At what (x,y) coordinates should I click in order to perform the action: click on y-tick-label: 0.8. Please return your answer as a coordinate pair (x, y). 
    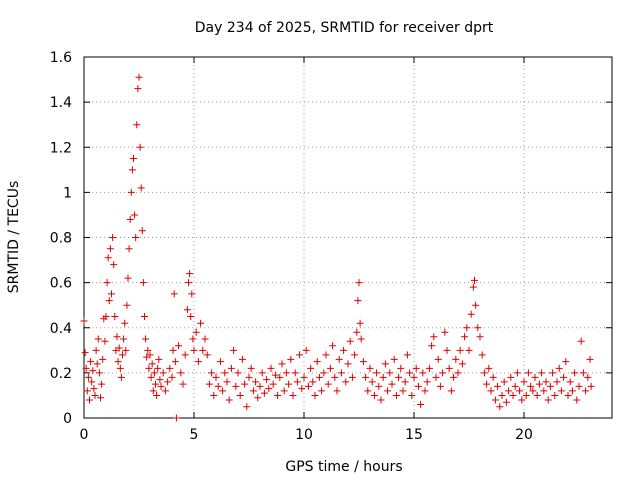
    Looking at the image, I should click on (61, 239).